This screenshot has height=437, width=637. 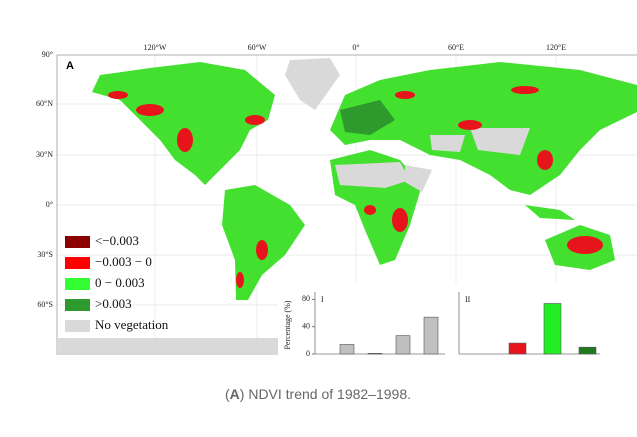 I want to click on longitude-label: 120°E, so click(x=556, y=47).